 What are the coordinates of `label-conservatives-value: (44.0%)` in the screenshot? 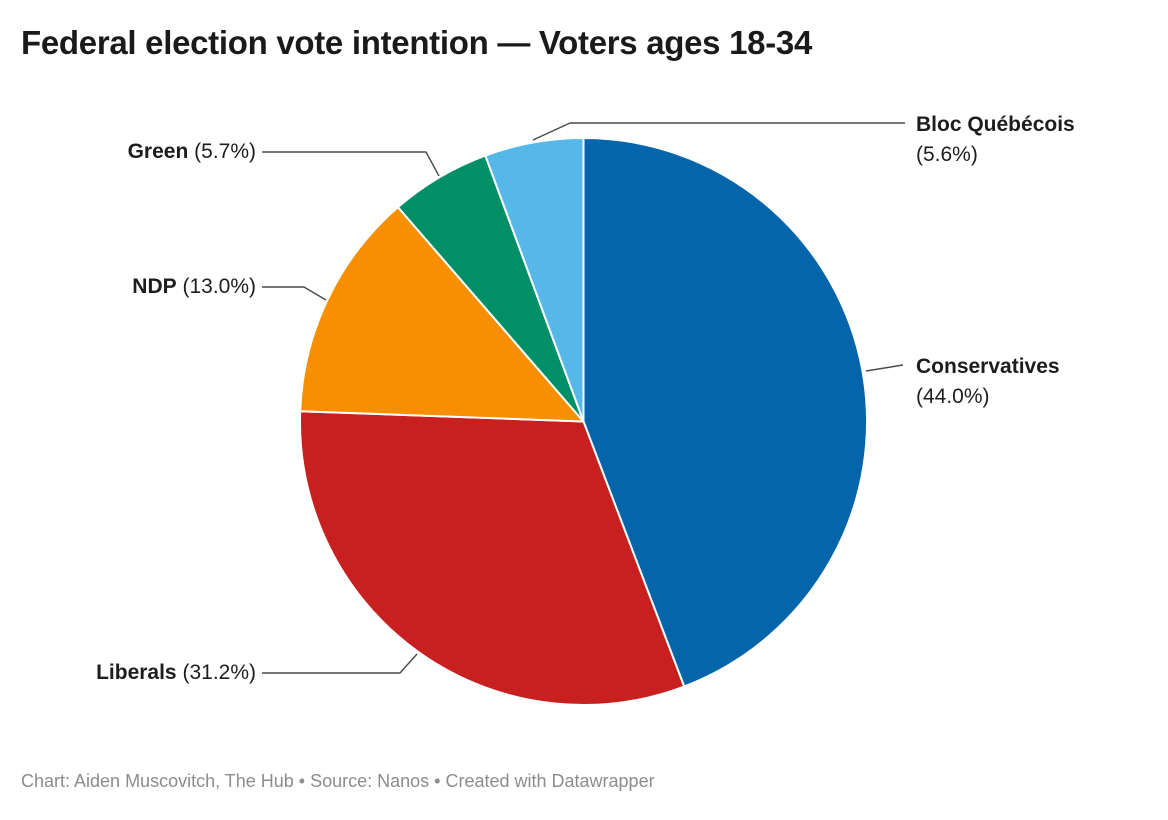 It's located at (953, 396).